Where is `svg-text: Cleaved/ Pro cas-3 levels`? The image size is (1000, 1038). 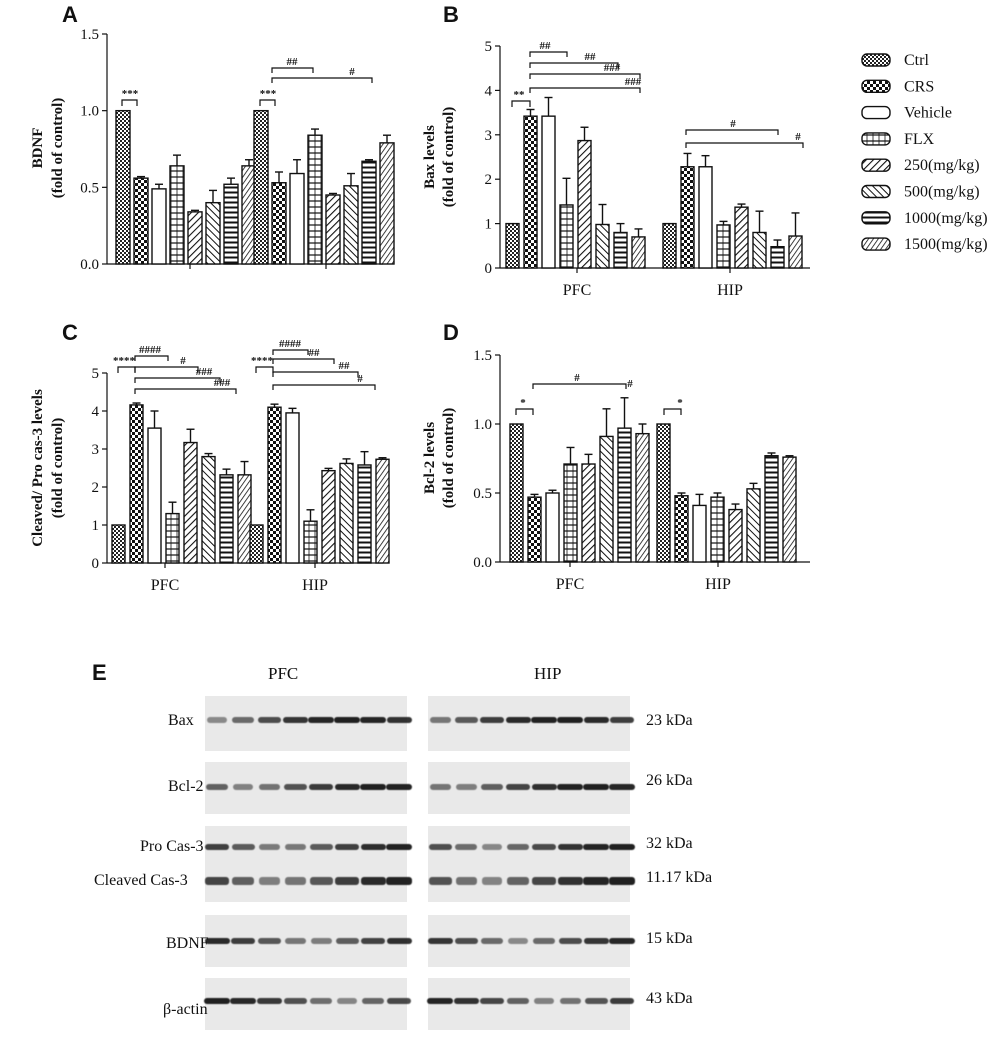 svg-text: Cleaved/ Pro cas-3 levels is located at coordinates (38, 468).